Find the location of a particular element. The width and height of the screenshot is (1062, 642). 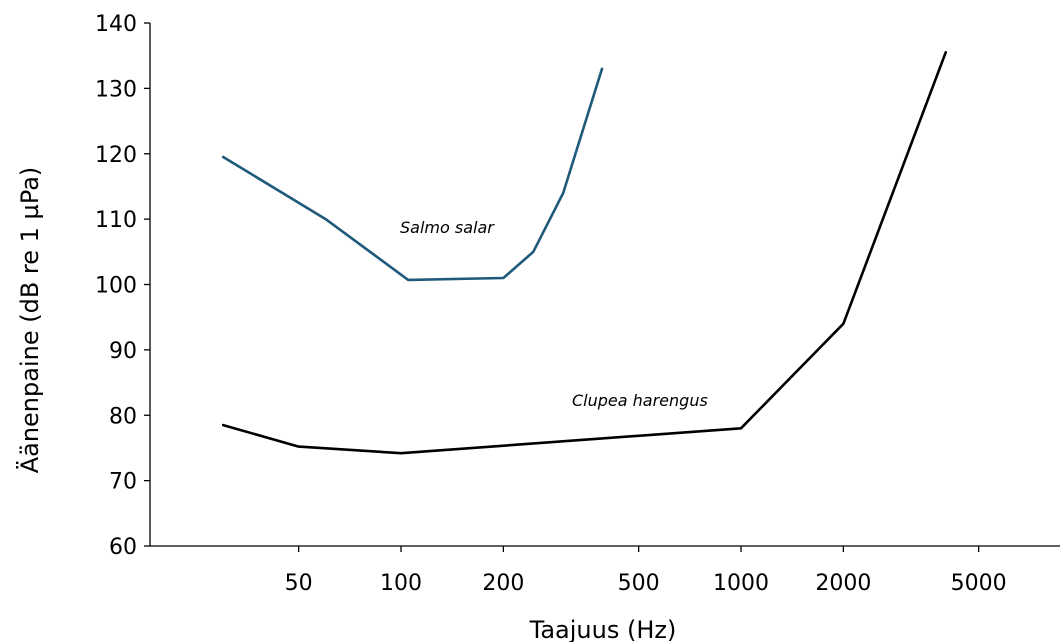

y-tick-label: 140 is located at coordinates (116, 24).